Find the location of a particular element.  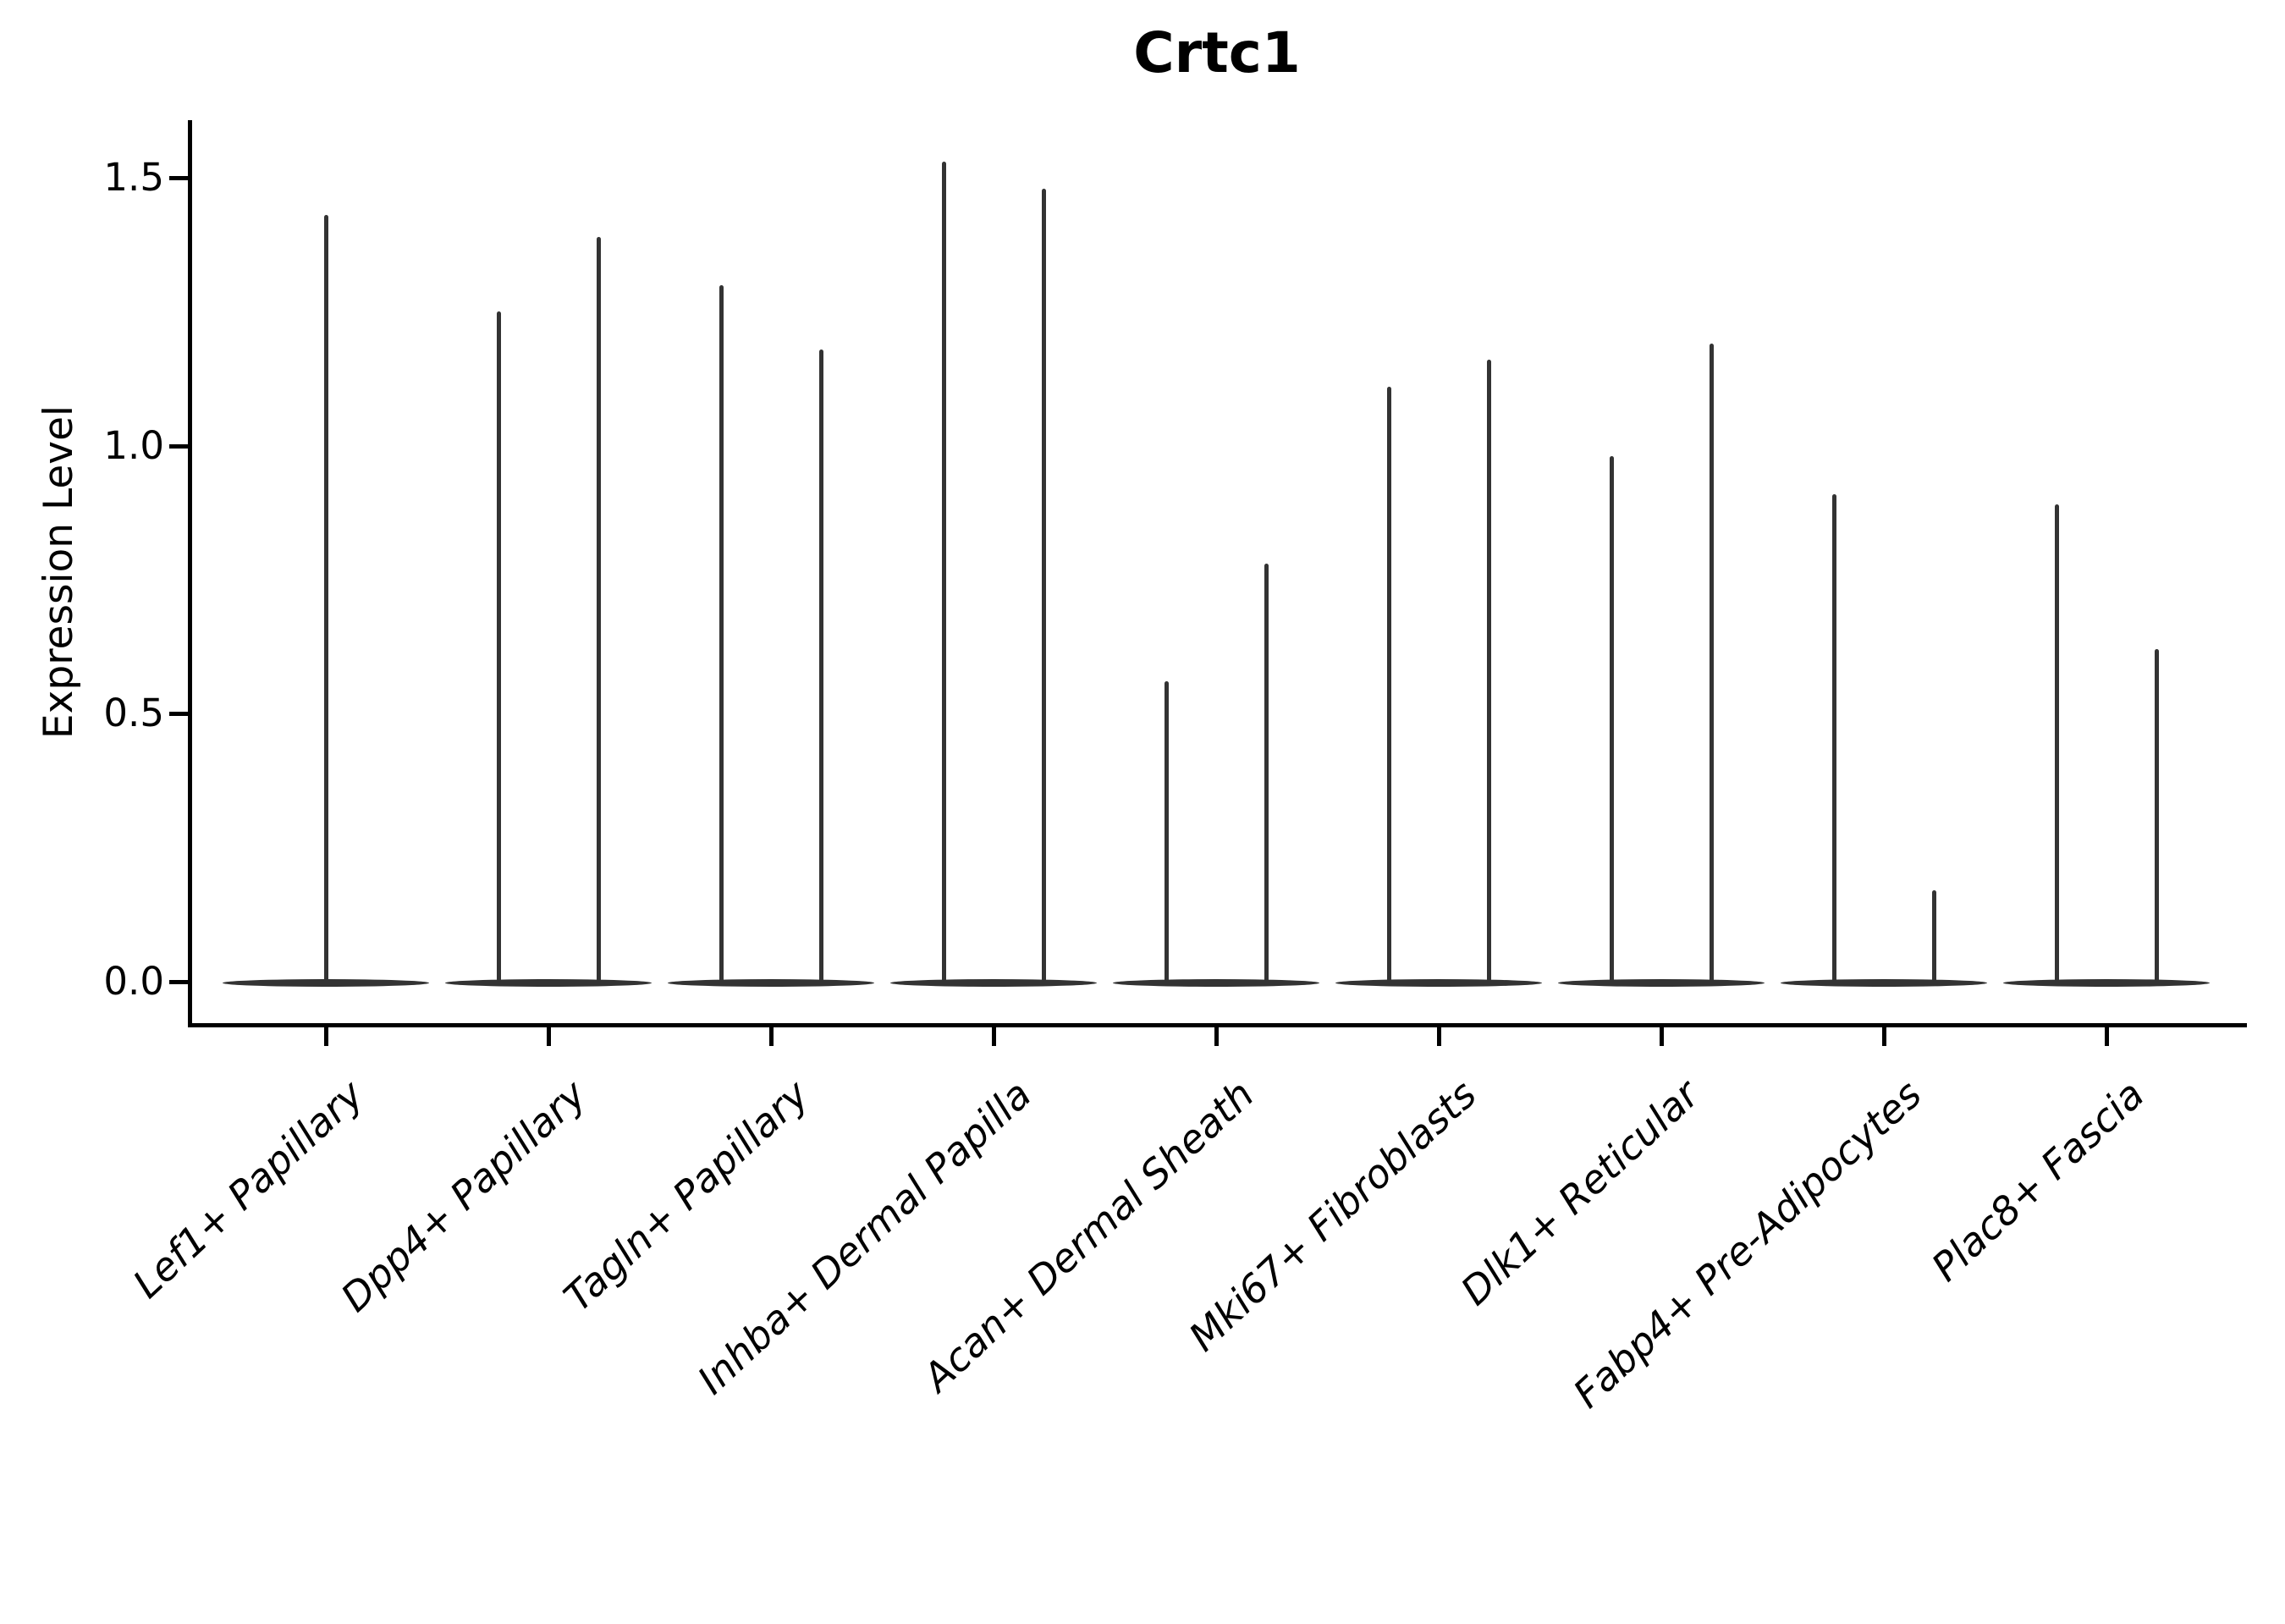

x-axis-spine is located at coordinates (1217, 1025).